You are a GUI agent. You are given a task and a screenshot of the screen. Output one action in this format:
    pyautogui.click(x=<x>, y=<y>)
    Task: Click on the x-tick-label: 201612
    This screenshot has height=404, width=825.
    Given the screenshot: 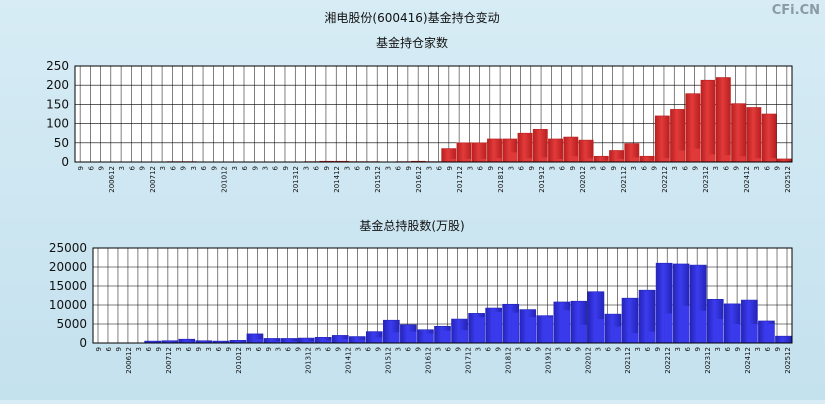 What is the action you would take?
    pyautogui.click(x=429, y=360)
    